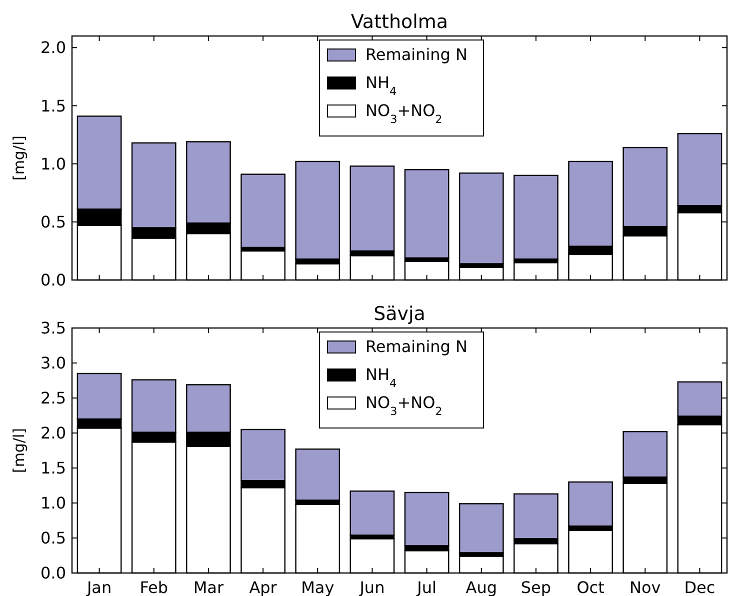 The image size is (756, 596). Describe the element at coordinates (399, 22) in the screenshot. I see `chart-title: Vattholma` at that location.